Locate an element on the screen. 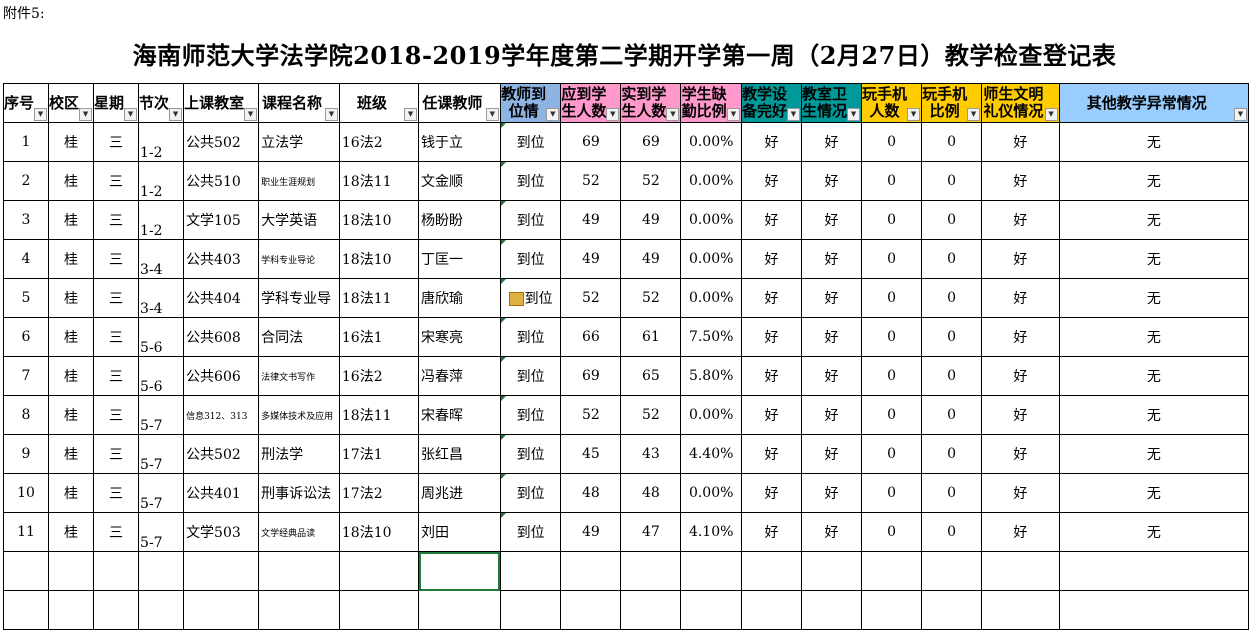  table-cell: 1 is located at coordinates (26, 142).